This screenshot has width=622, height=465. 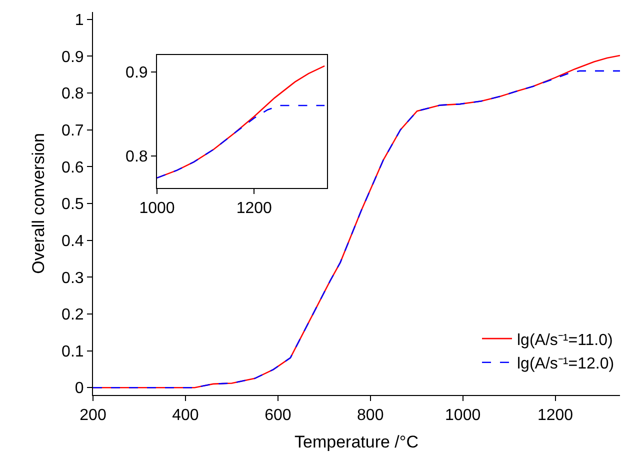 I want to click on legend-label: lg(A/s⁻¹=12.0), so click(x=565, y=364).